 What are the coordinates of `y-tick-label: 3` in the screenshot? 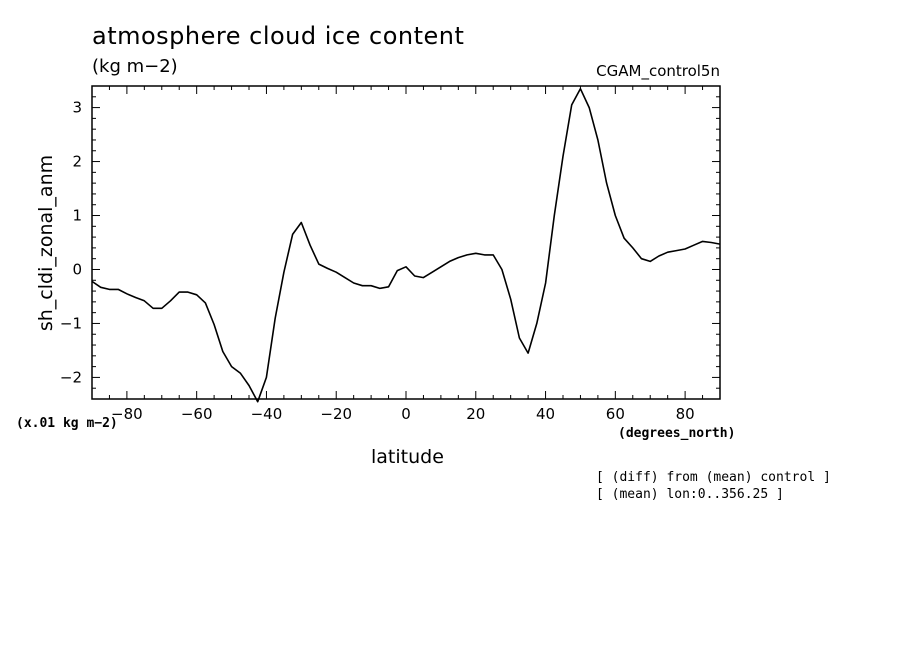 It's located at (77, 108).